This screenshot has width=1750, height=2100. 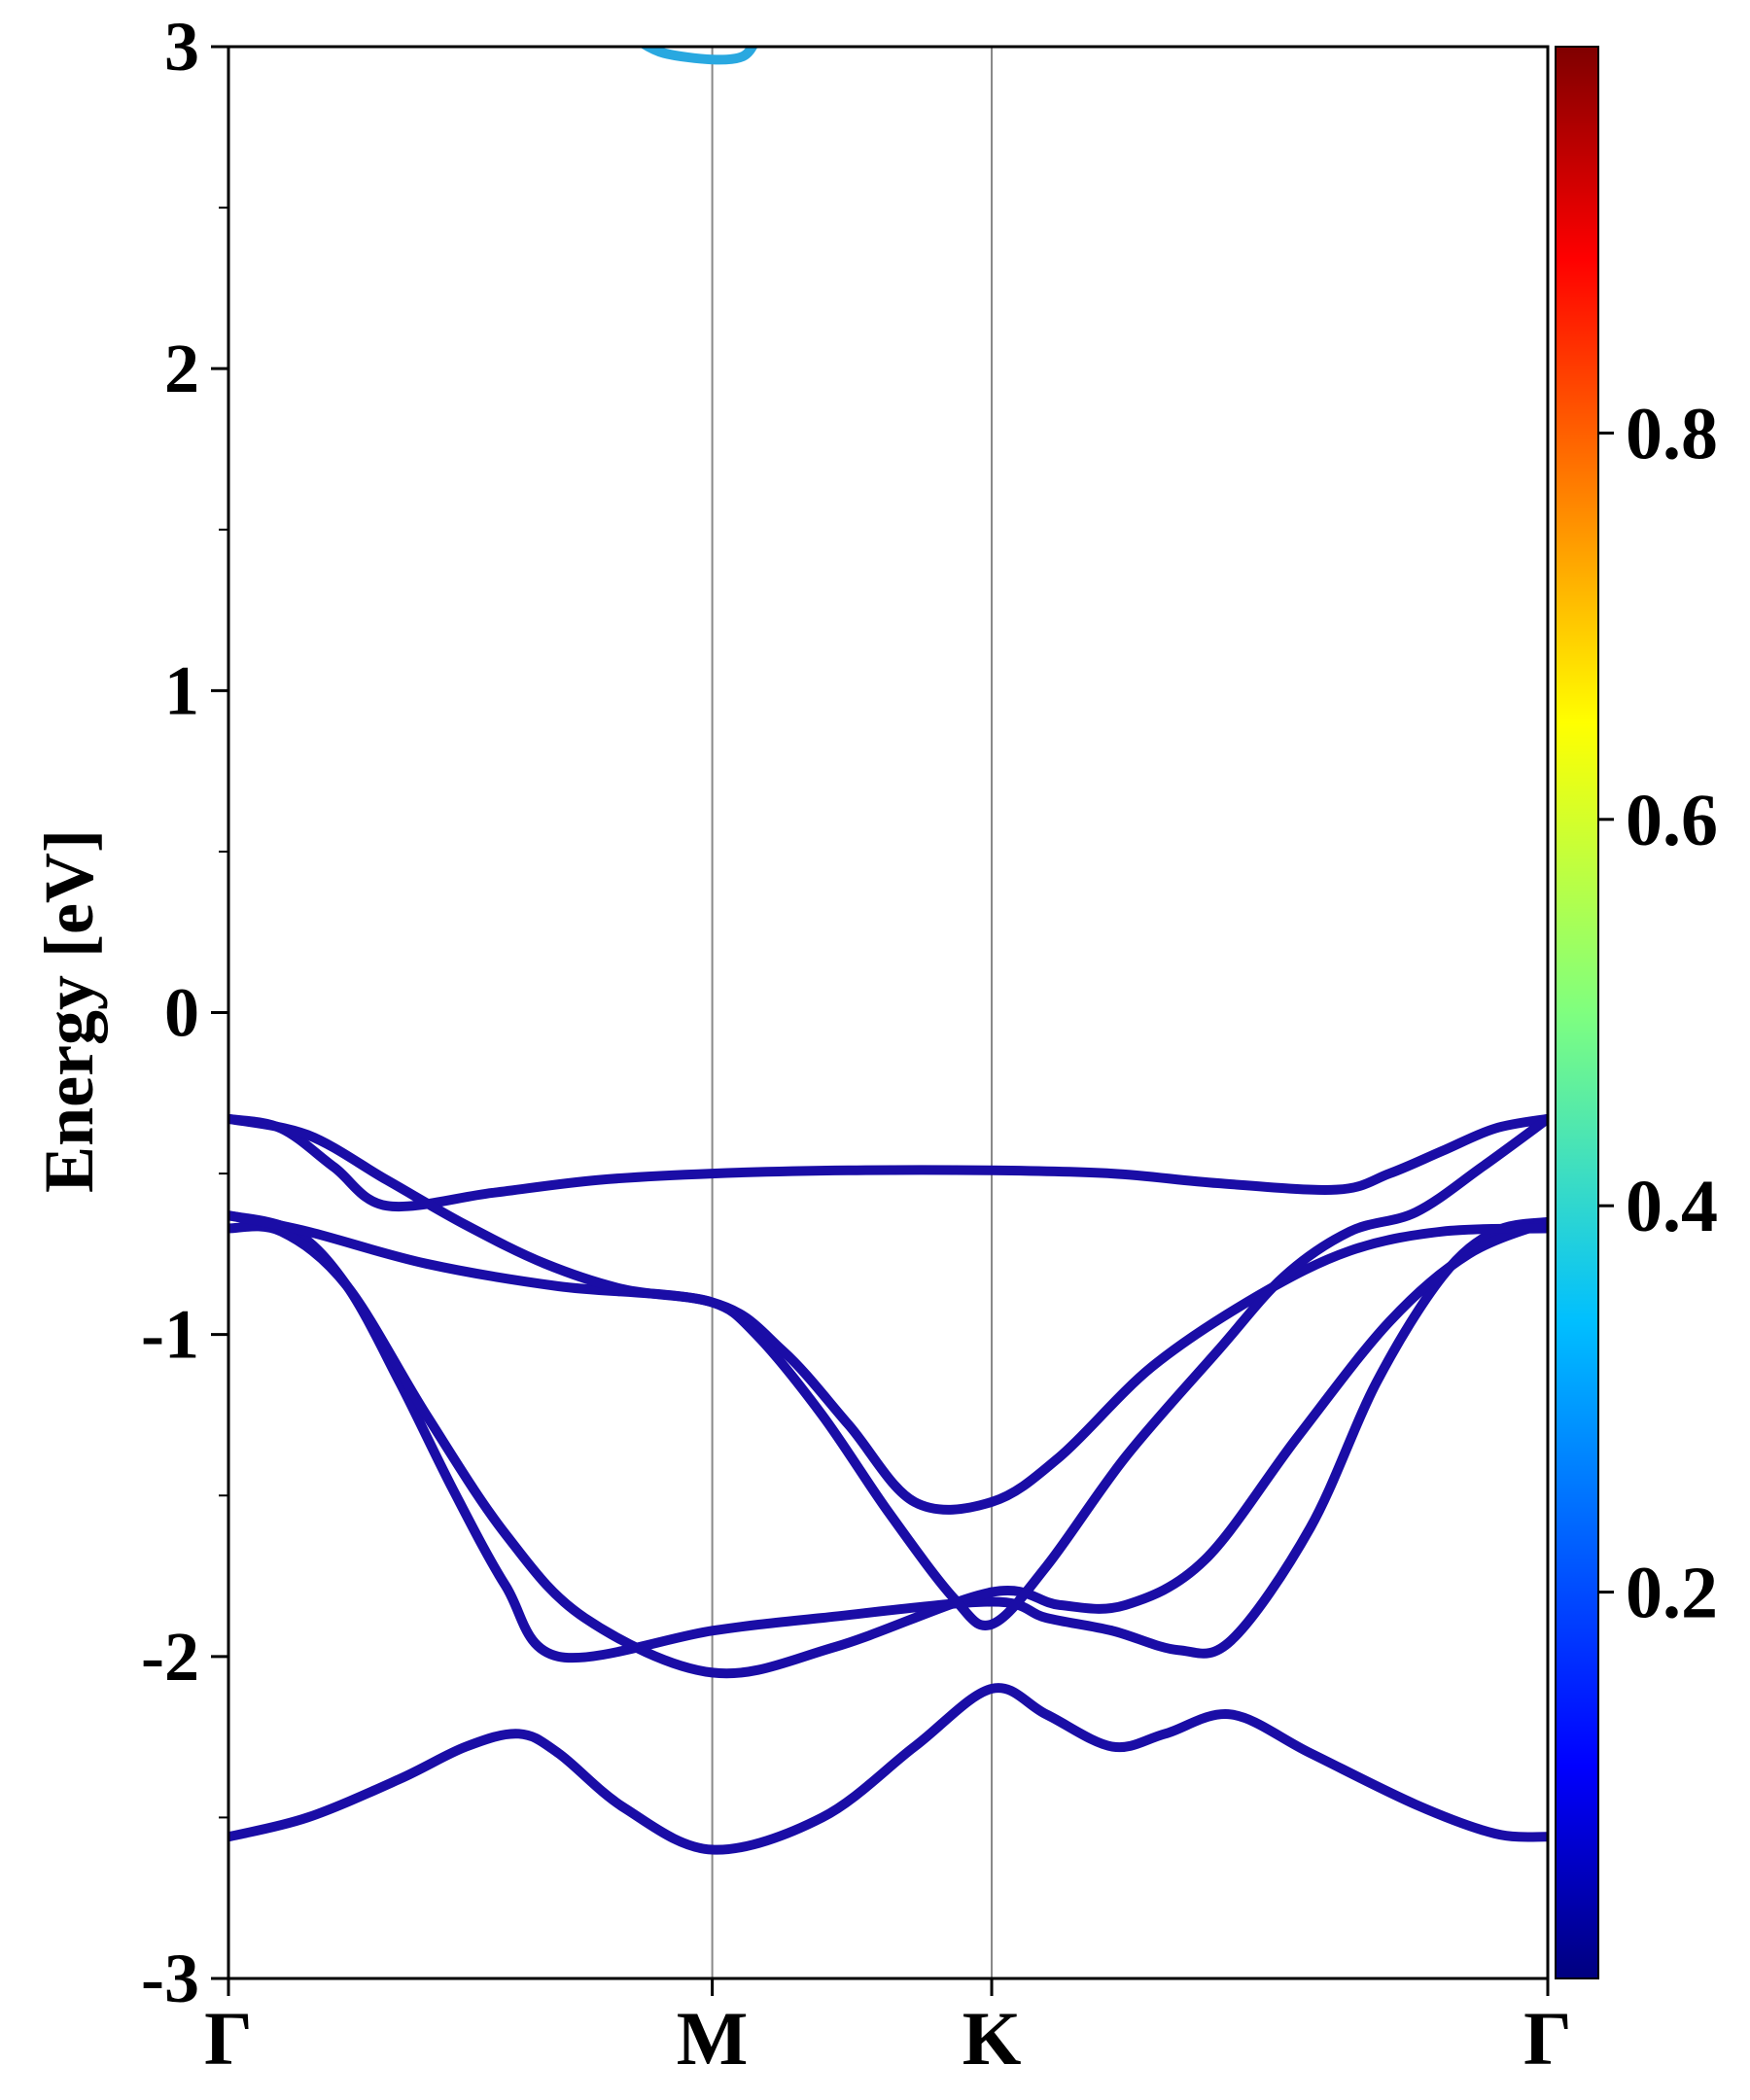 I want to click on colorbar-tick-label: 0.4, so click(x=1672, y=1206).